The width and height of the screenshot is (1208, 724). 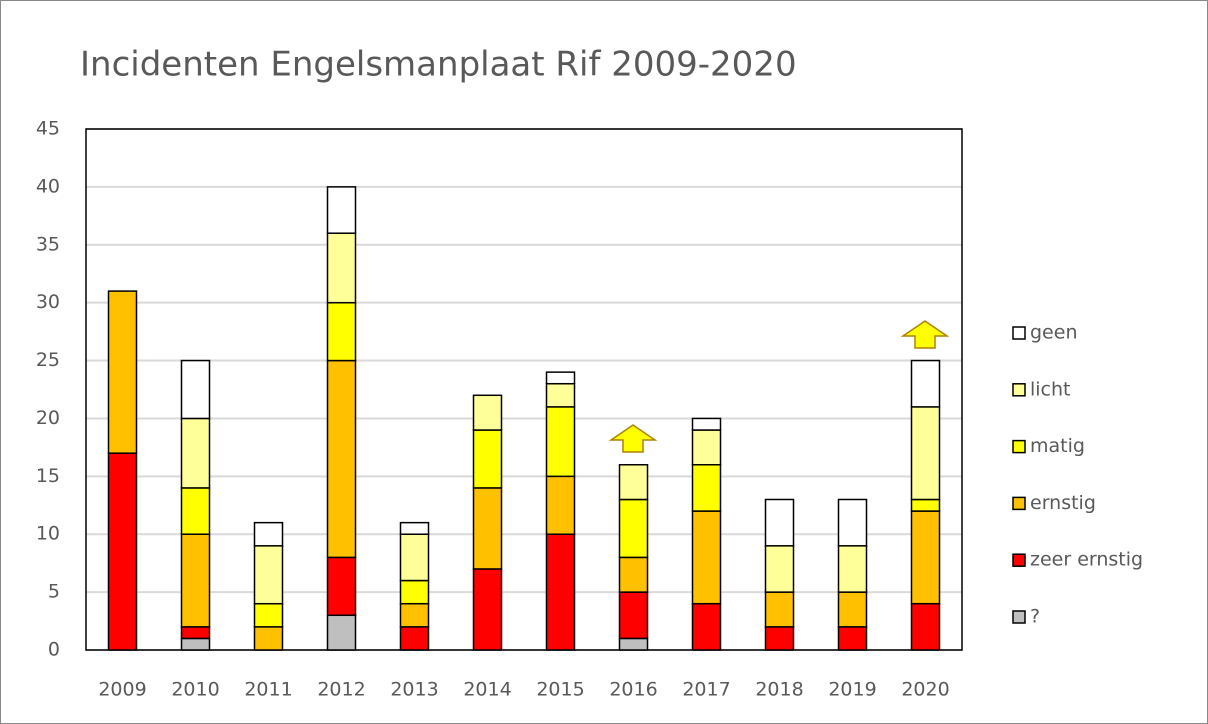 What do you see at coordinates (48, 476) in the screenshot?
I see `y-tick-label: 15` at bounding box center [48, 476].